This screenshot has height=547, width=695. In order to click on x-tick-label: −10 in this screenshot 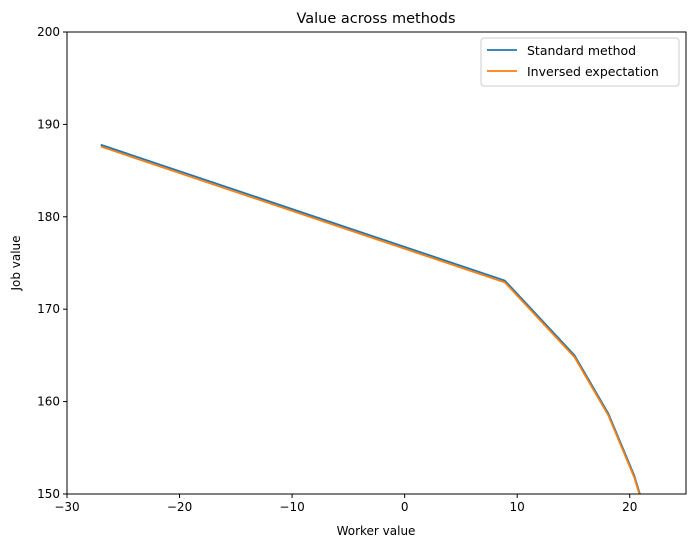, I will do `click(291, 507)`.